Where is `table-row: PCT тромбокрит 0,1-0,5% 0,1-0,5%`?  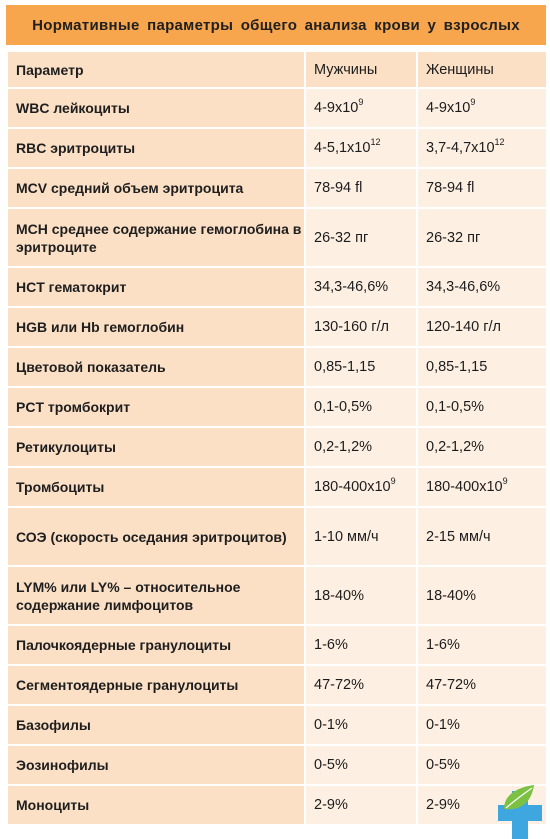
table-row: PCT тромбокрит 0,1-0,5% 0,1-0,5% is located at coordinates (277, 407).